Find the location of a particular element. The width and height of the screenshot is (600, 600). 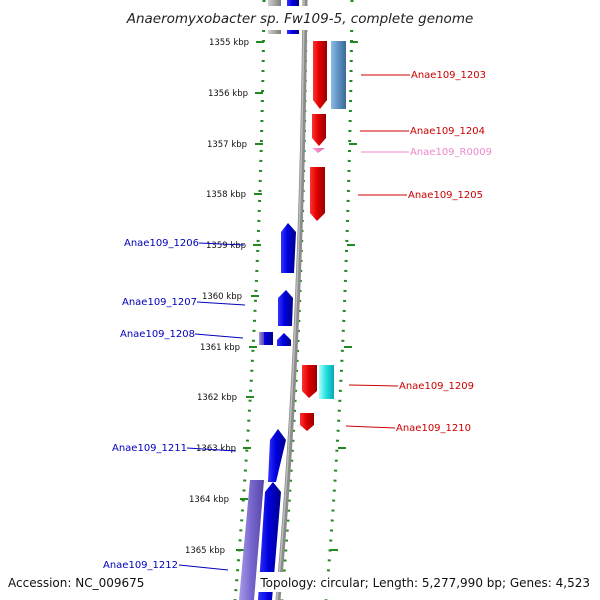

tick-label: 1358 kbp is located at coordinates (226, 195).